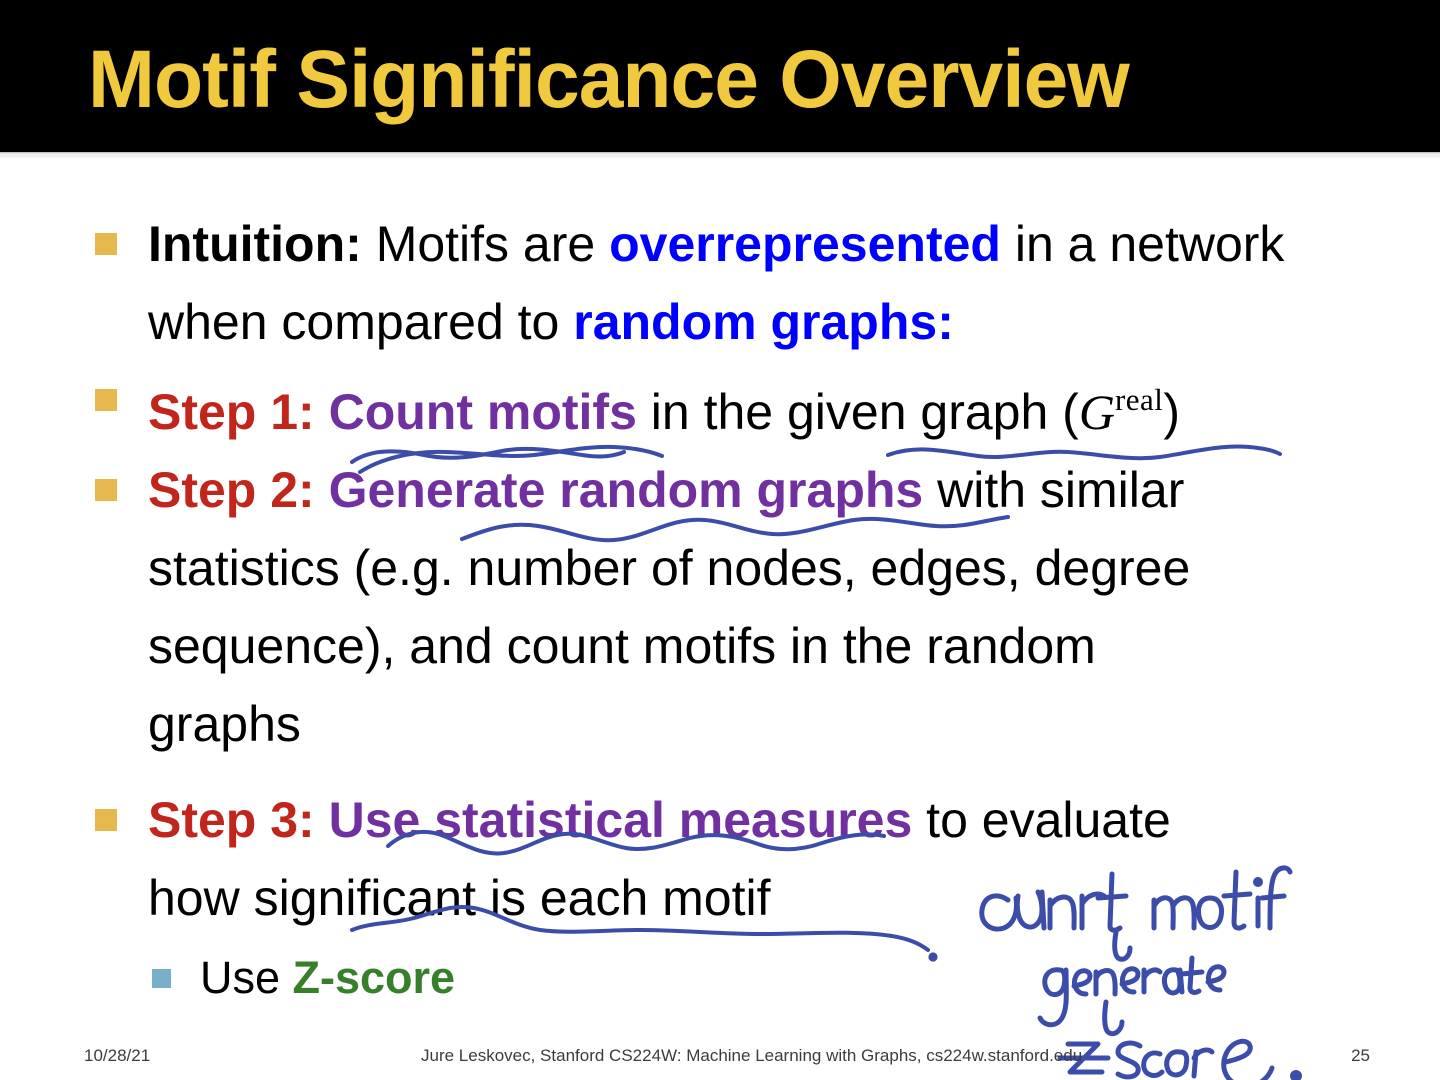 The width and height of the screenshot is (1440, 1080). Describe the element at coordinates (459, 898) in the screenshot. I see `bullet-step-3-line-2: how significant is each motif` at that location.